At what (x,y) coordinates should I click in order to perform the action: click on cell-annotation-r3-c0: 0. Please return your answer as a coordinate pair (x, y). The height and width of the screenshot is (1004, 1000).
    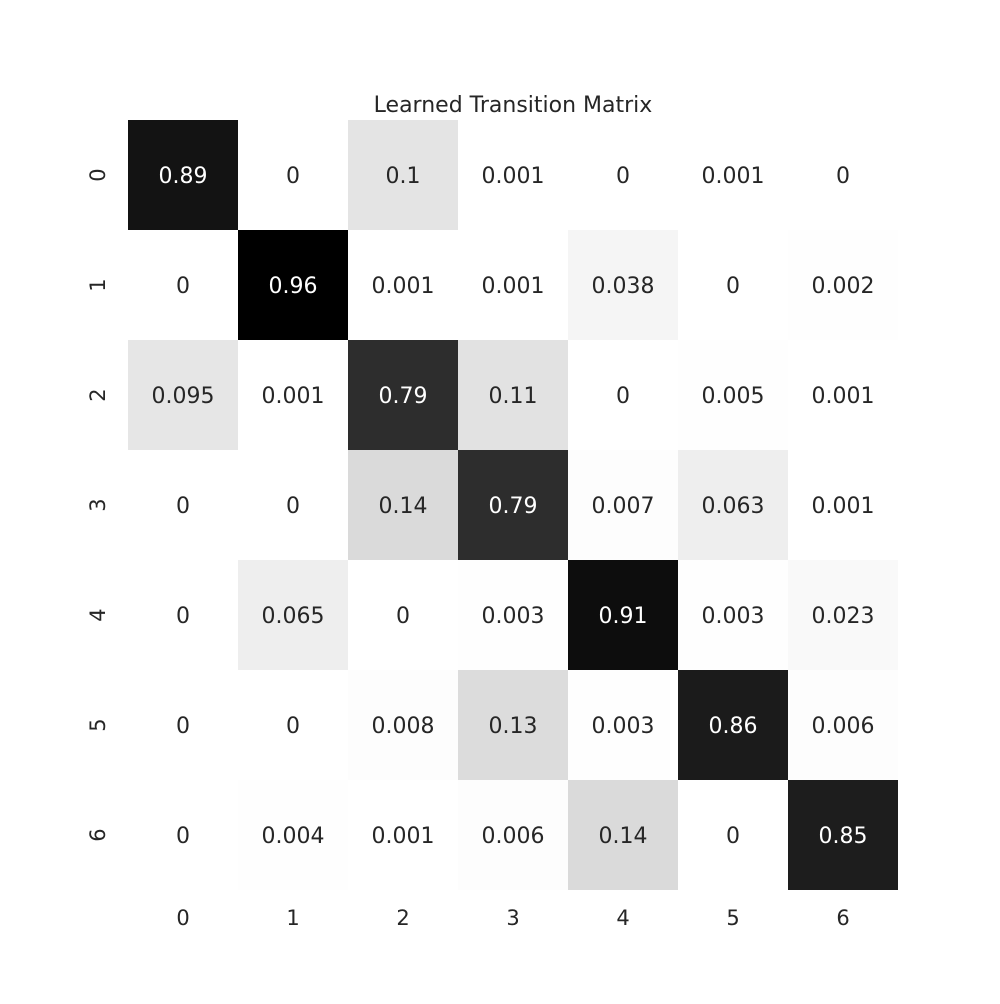
    Looking at the image, I should click on (183, 506).